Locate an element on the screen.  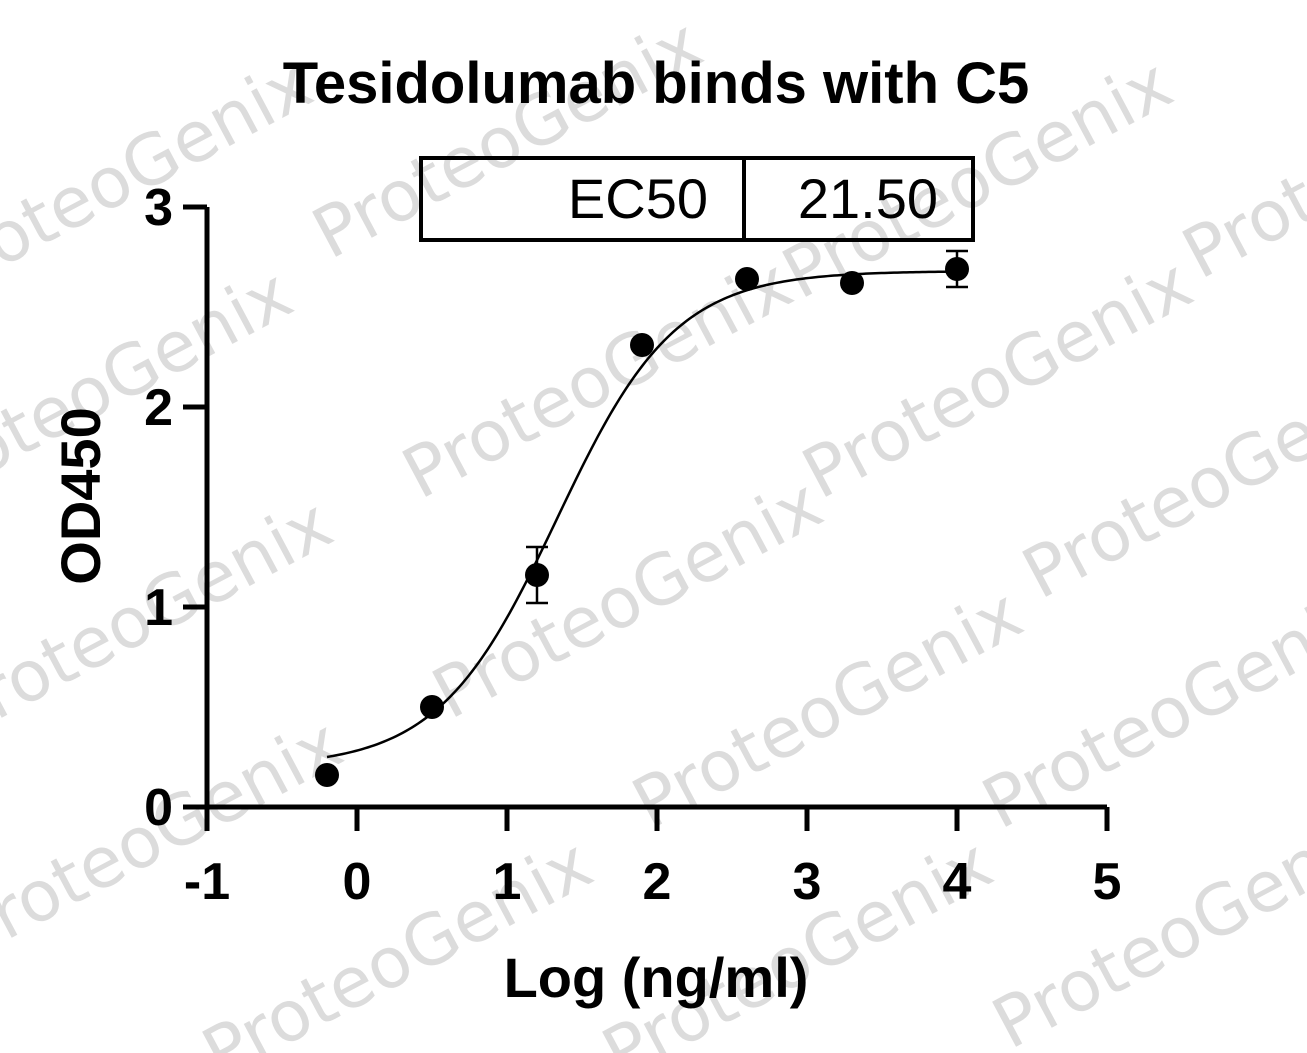
ec50-label: EC50 is located at coordinates (638, 198).